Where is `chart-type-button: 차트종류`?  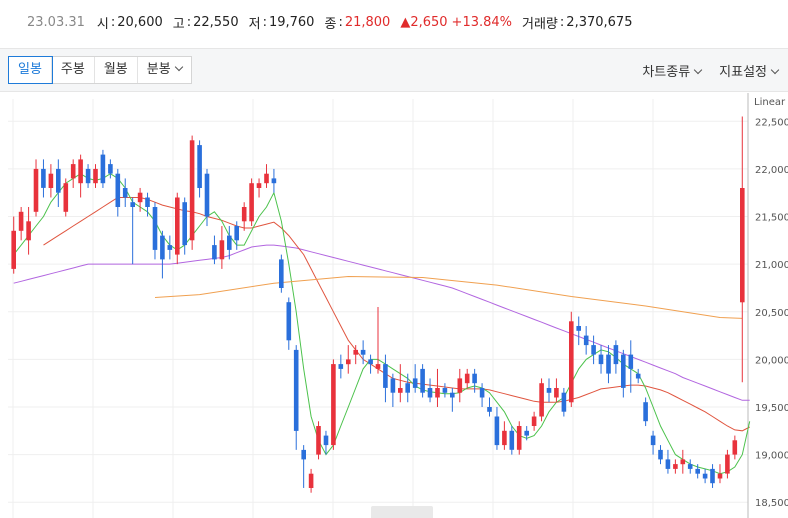 chart-type-button: 차트종류 is located at coordinates (672, 70).